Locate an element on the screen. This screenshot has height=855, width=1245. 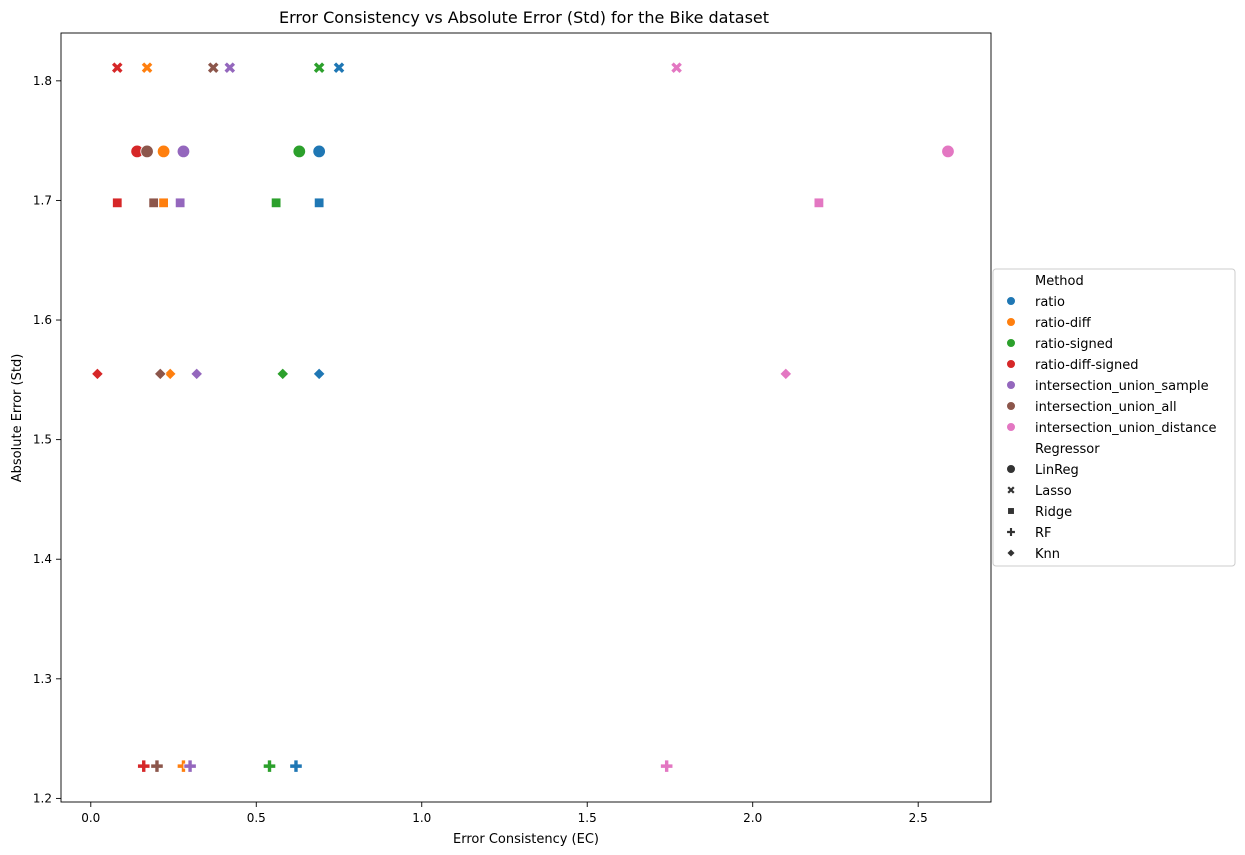
legend-box is located at coordinates (1114, 417).